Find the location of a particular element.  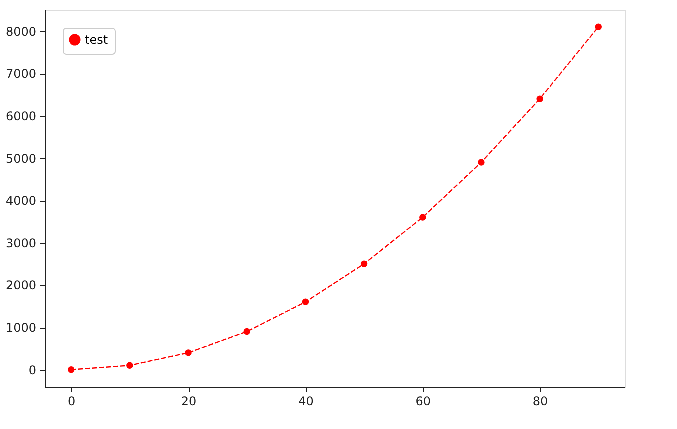

x-tick-label: 40 is located at coordinates (306, 401).